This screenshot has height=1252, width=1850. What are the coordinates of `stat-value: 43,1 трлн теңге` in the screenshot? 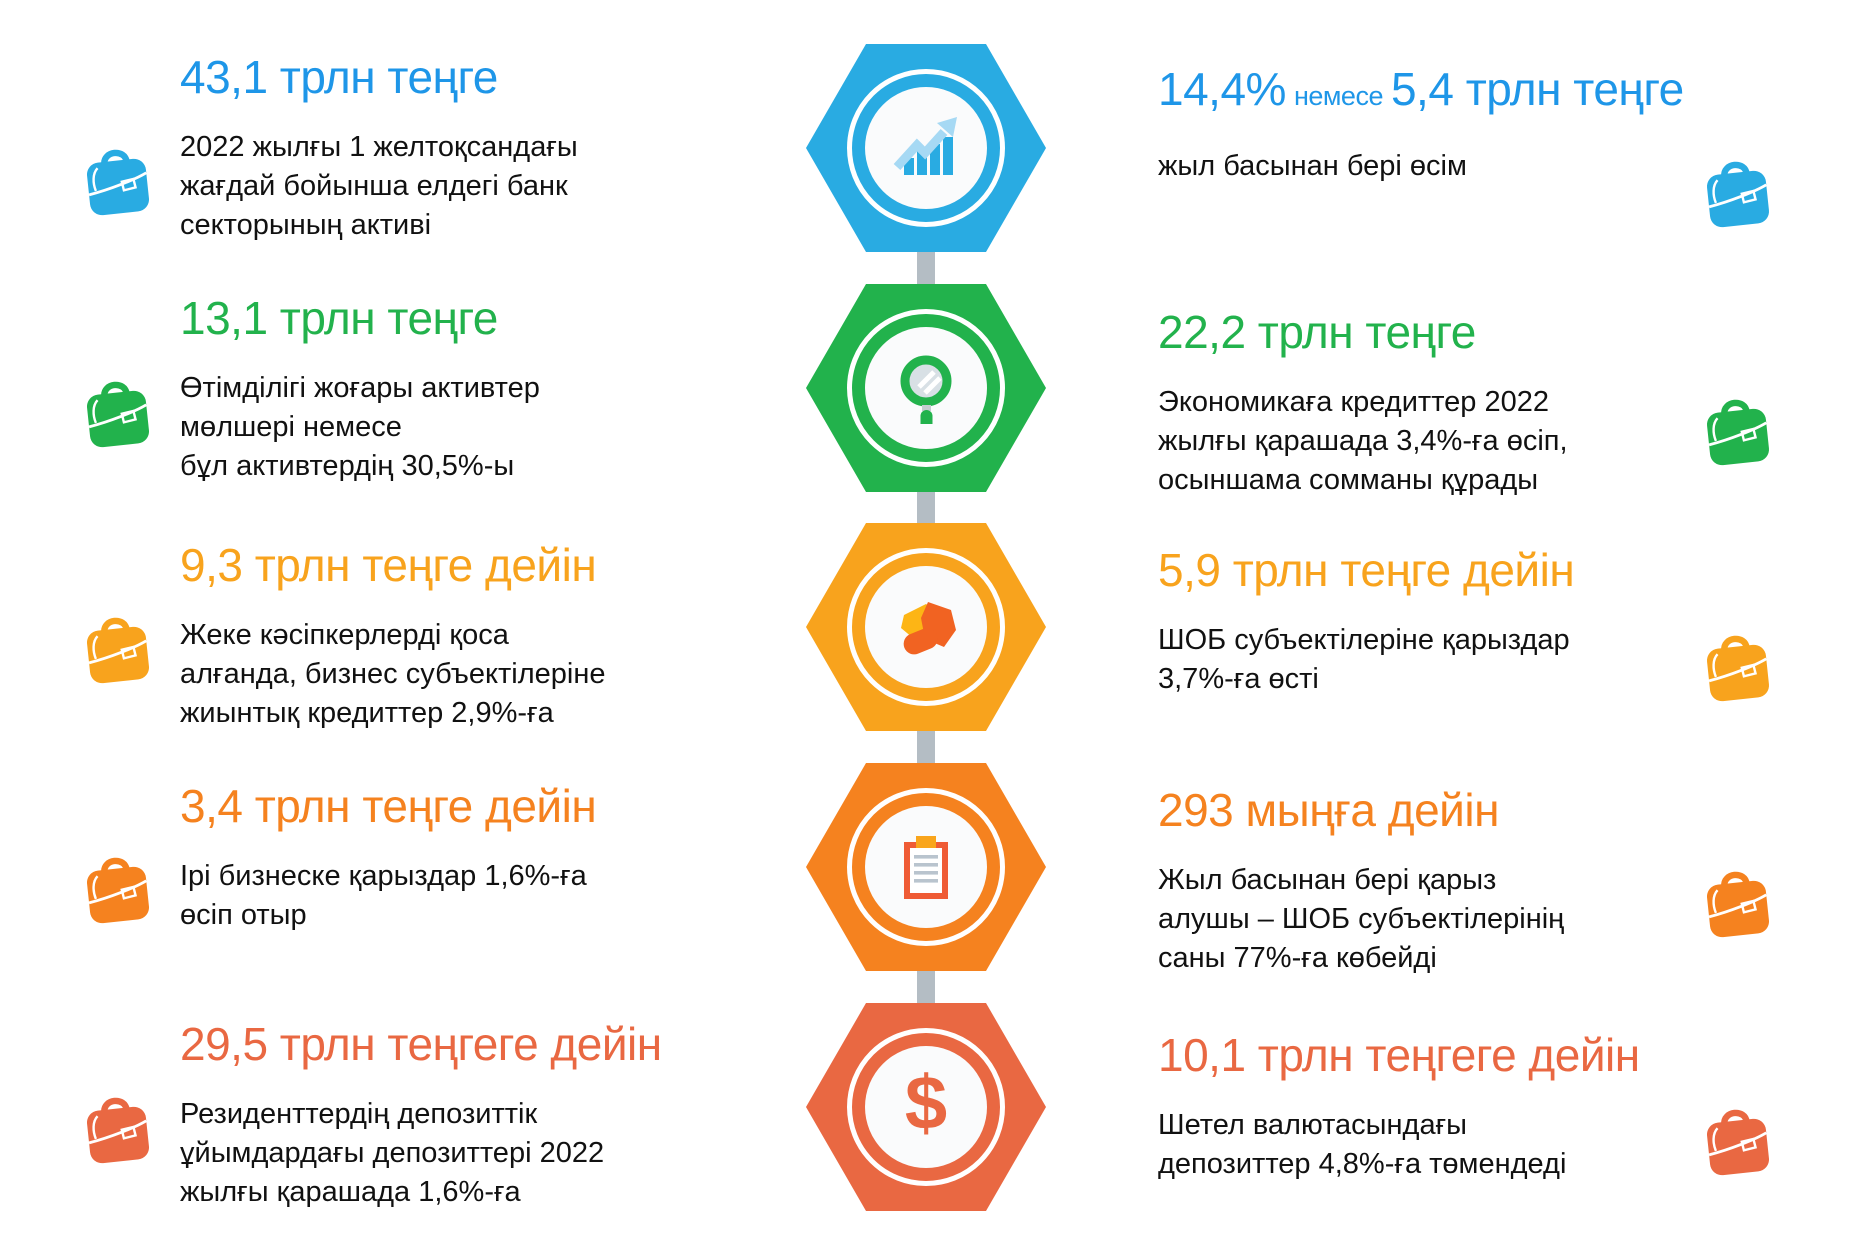 It's located at (339, 77).